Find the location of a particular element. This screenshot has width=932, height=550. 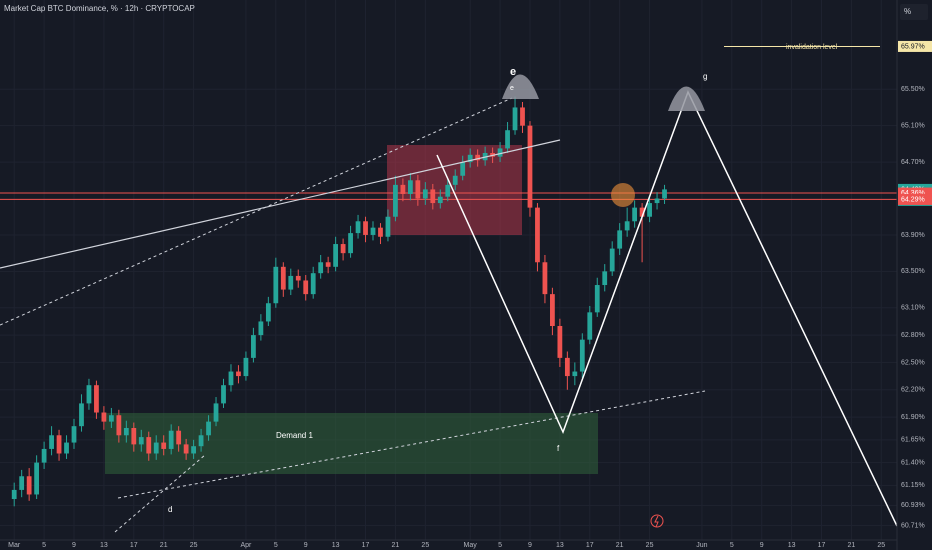

y-tick-label: 63.90% is located at coordinates (913, 235).